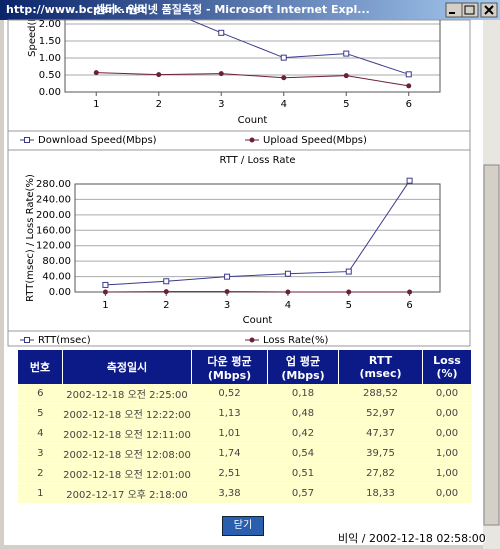  I want to click on table-cell: 2002-12-18 오전 12:08:00, so click(127, 453).